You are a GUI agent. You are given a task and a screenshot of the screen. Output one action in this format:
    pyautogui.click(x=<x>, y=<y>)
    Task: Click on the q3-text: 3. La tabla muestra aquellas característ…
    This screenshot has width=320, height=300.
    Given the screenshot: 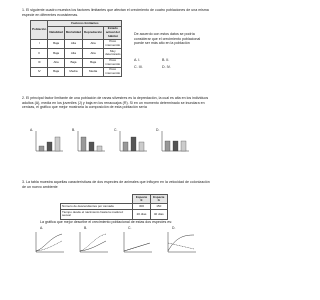 What is the action you would take?
    pyautogui.click(x=116, y=184)
    